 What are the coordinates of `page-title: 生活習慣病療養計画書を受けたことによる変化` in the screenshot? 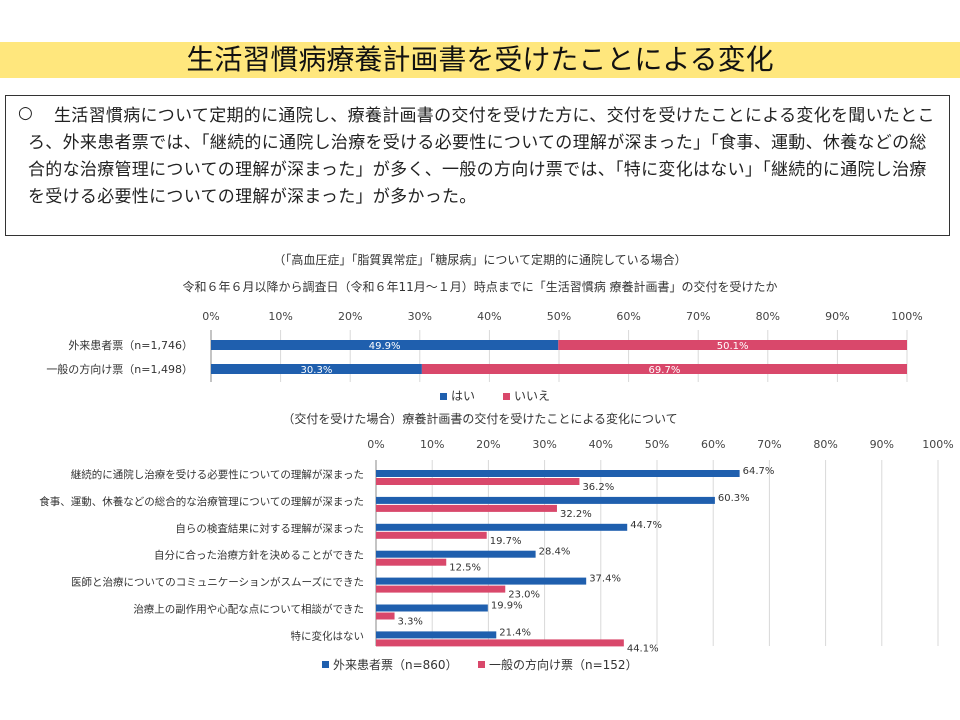 It's located at (480, 59).